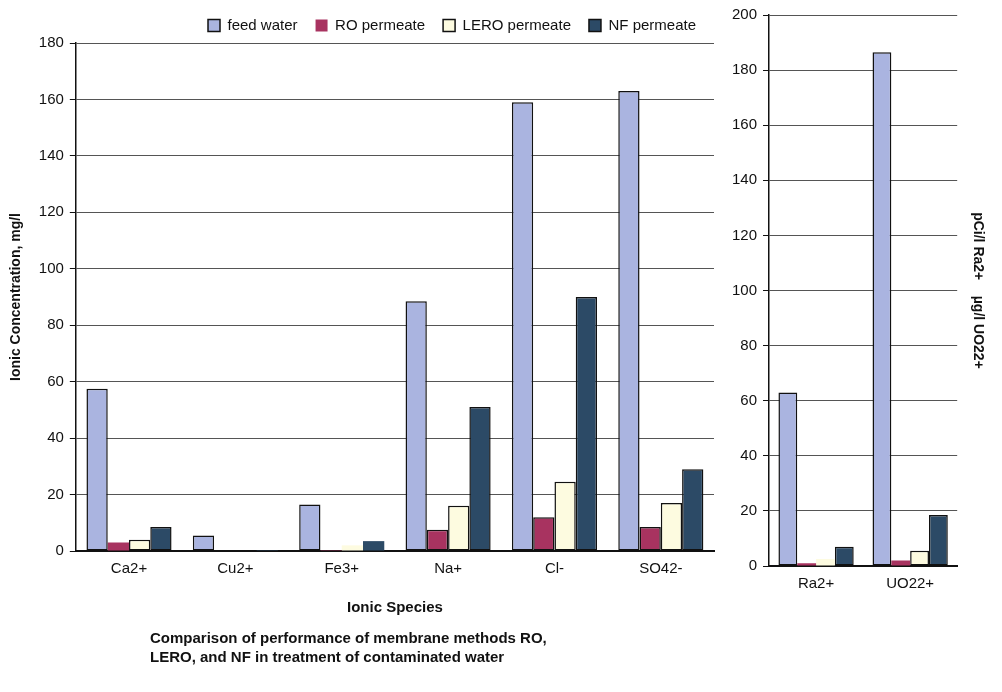 The image size is (1002, 692). Describe the element at coordinates (516, 24) in the screenshot. I see `legend-label: LERO permeate` at that location.